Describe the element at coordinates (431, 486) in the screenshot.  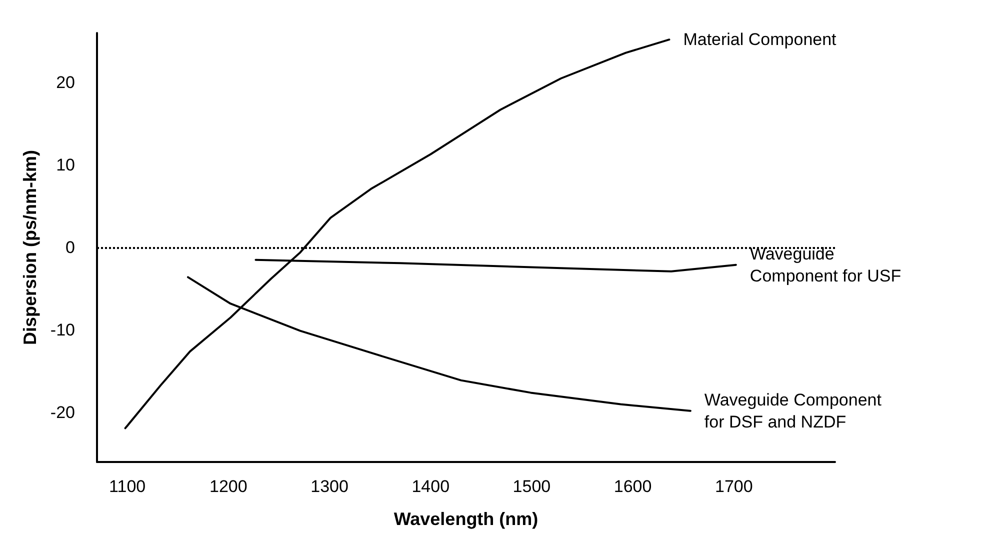
I see `x-tick-label: 1400` at that location.